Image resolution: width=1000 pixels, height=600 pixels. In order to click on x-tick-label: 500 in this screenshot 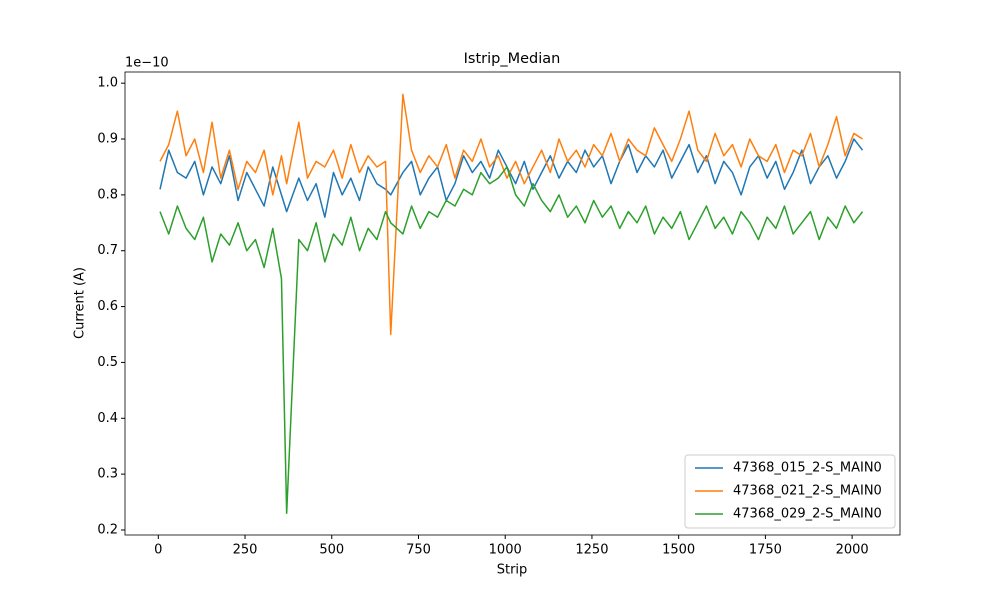, I will do `click(331, 550)`.